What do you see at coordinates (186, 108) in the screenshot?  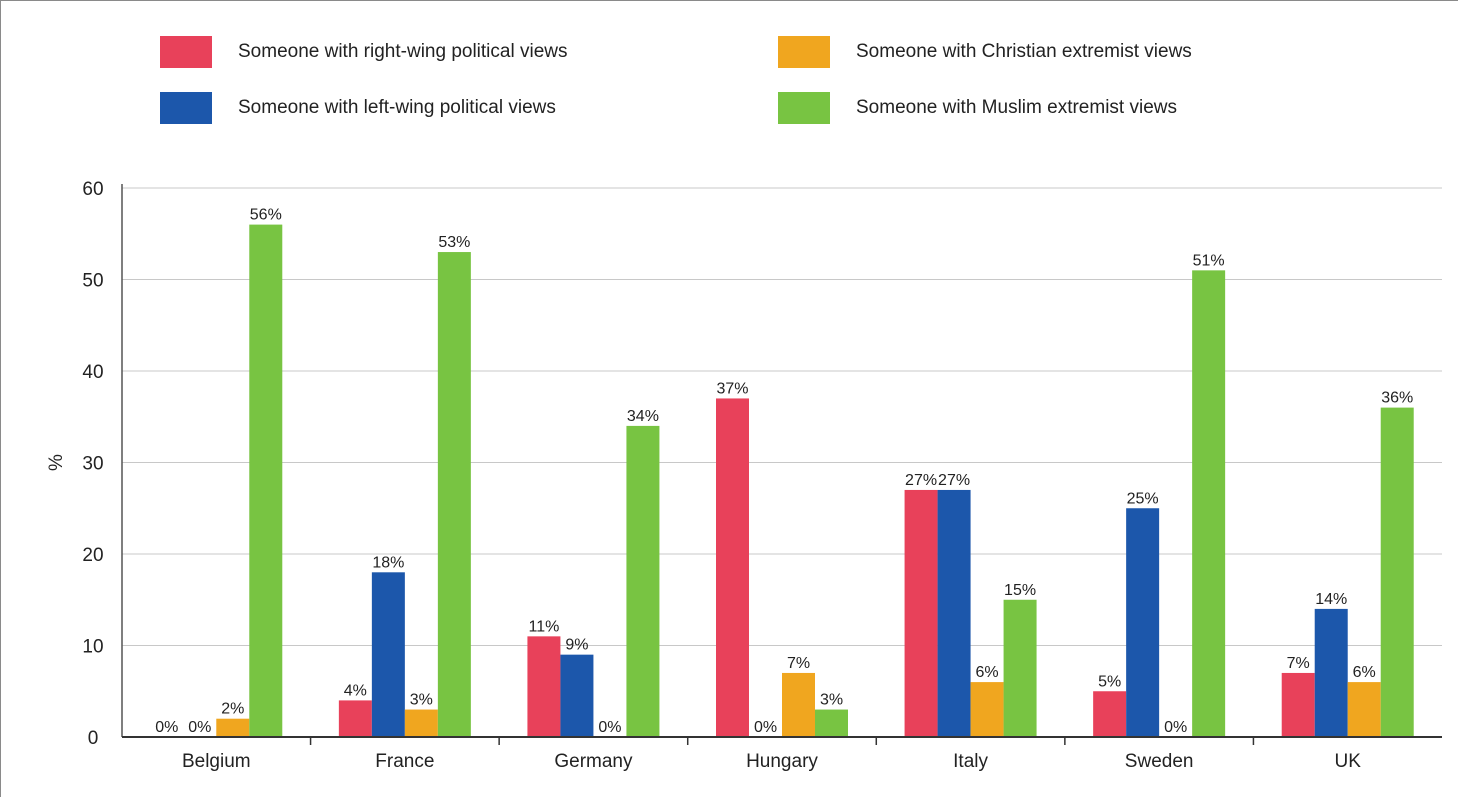 I see `legend-swatch-left-wing` at bounding box center [186, 108].